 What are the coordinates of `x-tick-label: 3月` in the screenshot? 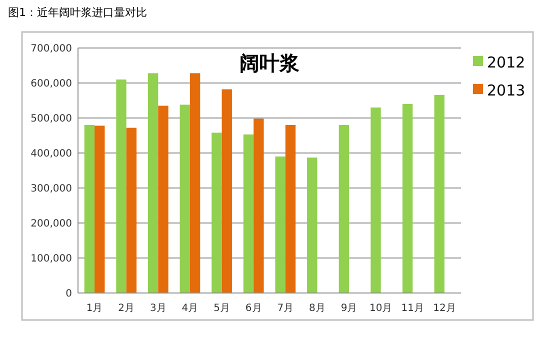 It's located at (158, 308).